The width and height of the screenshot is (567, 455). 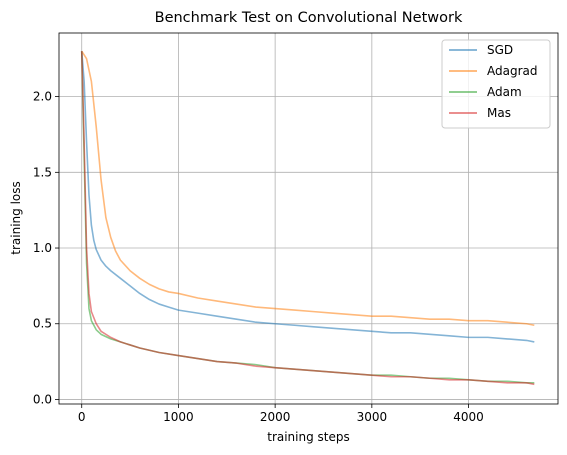 I want to click on x-tick-label: 2000, so click(x=275, y=417).